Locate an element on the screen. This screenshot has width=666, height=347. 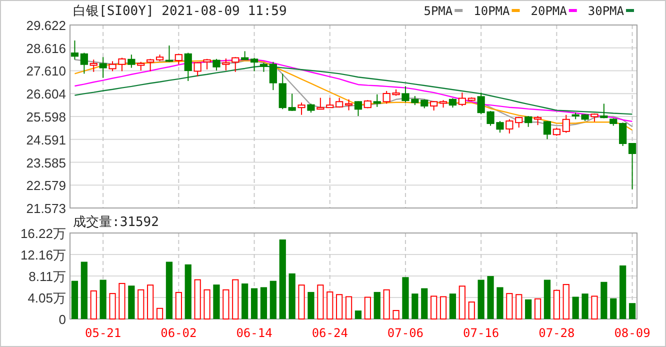
chart-title: 成交量:31592 is located at coordinates (116, 222).